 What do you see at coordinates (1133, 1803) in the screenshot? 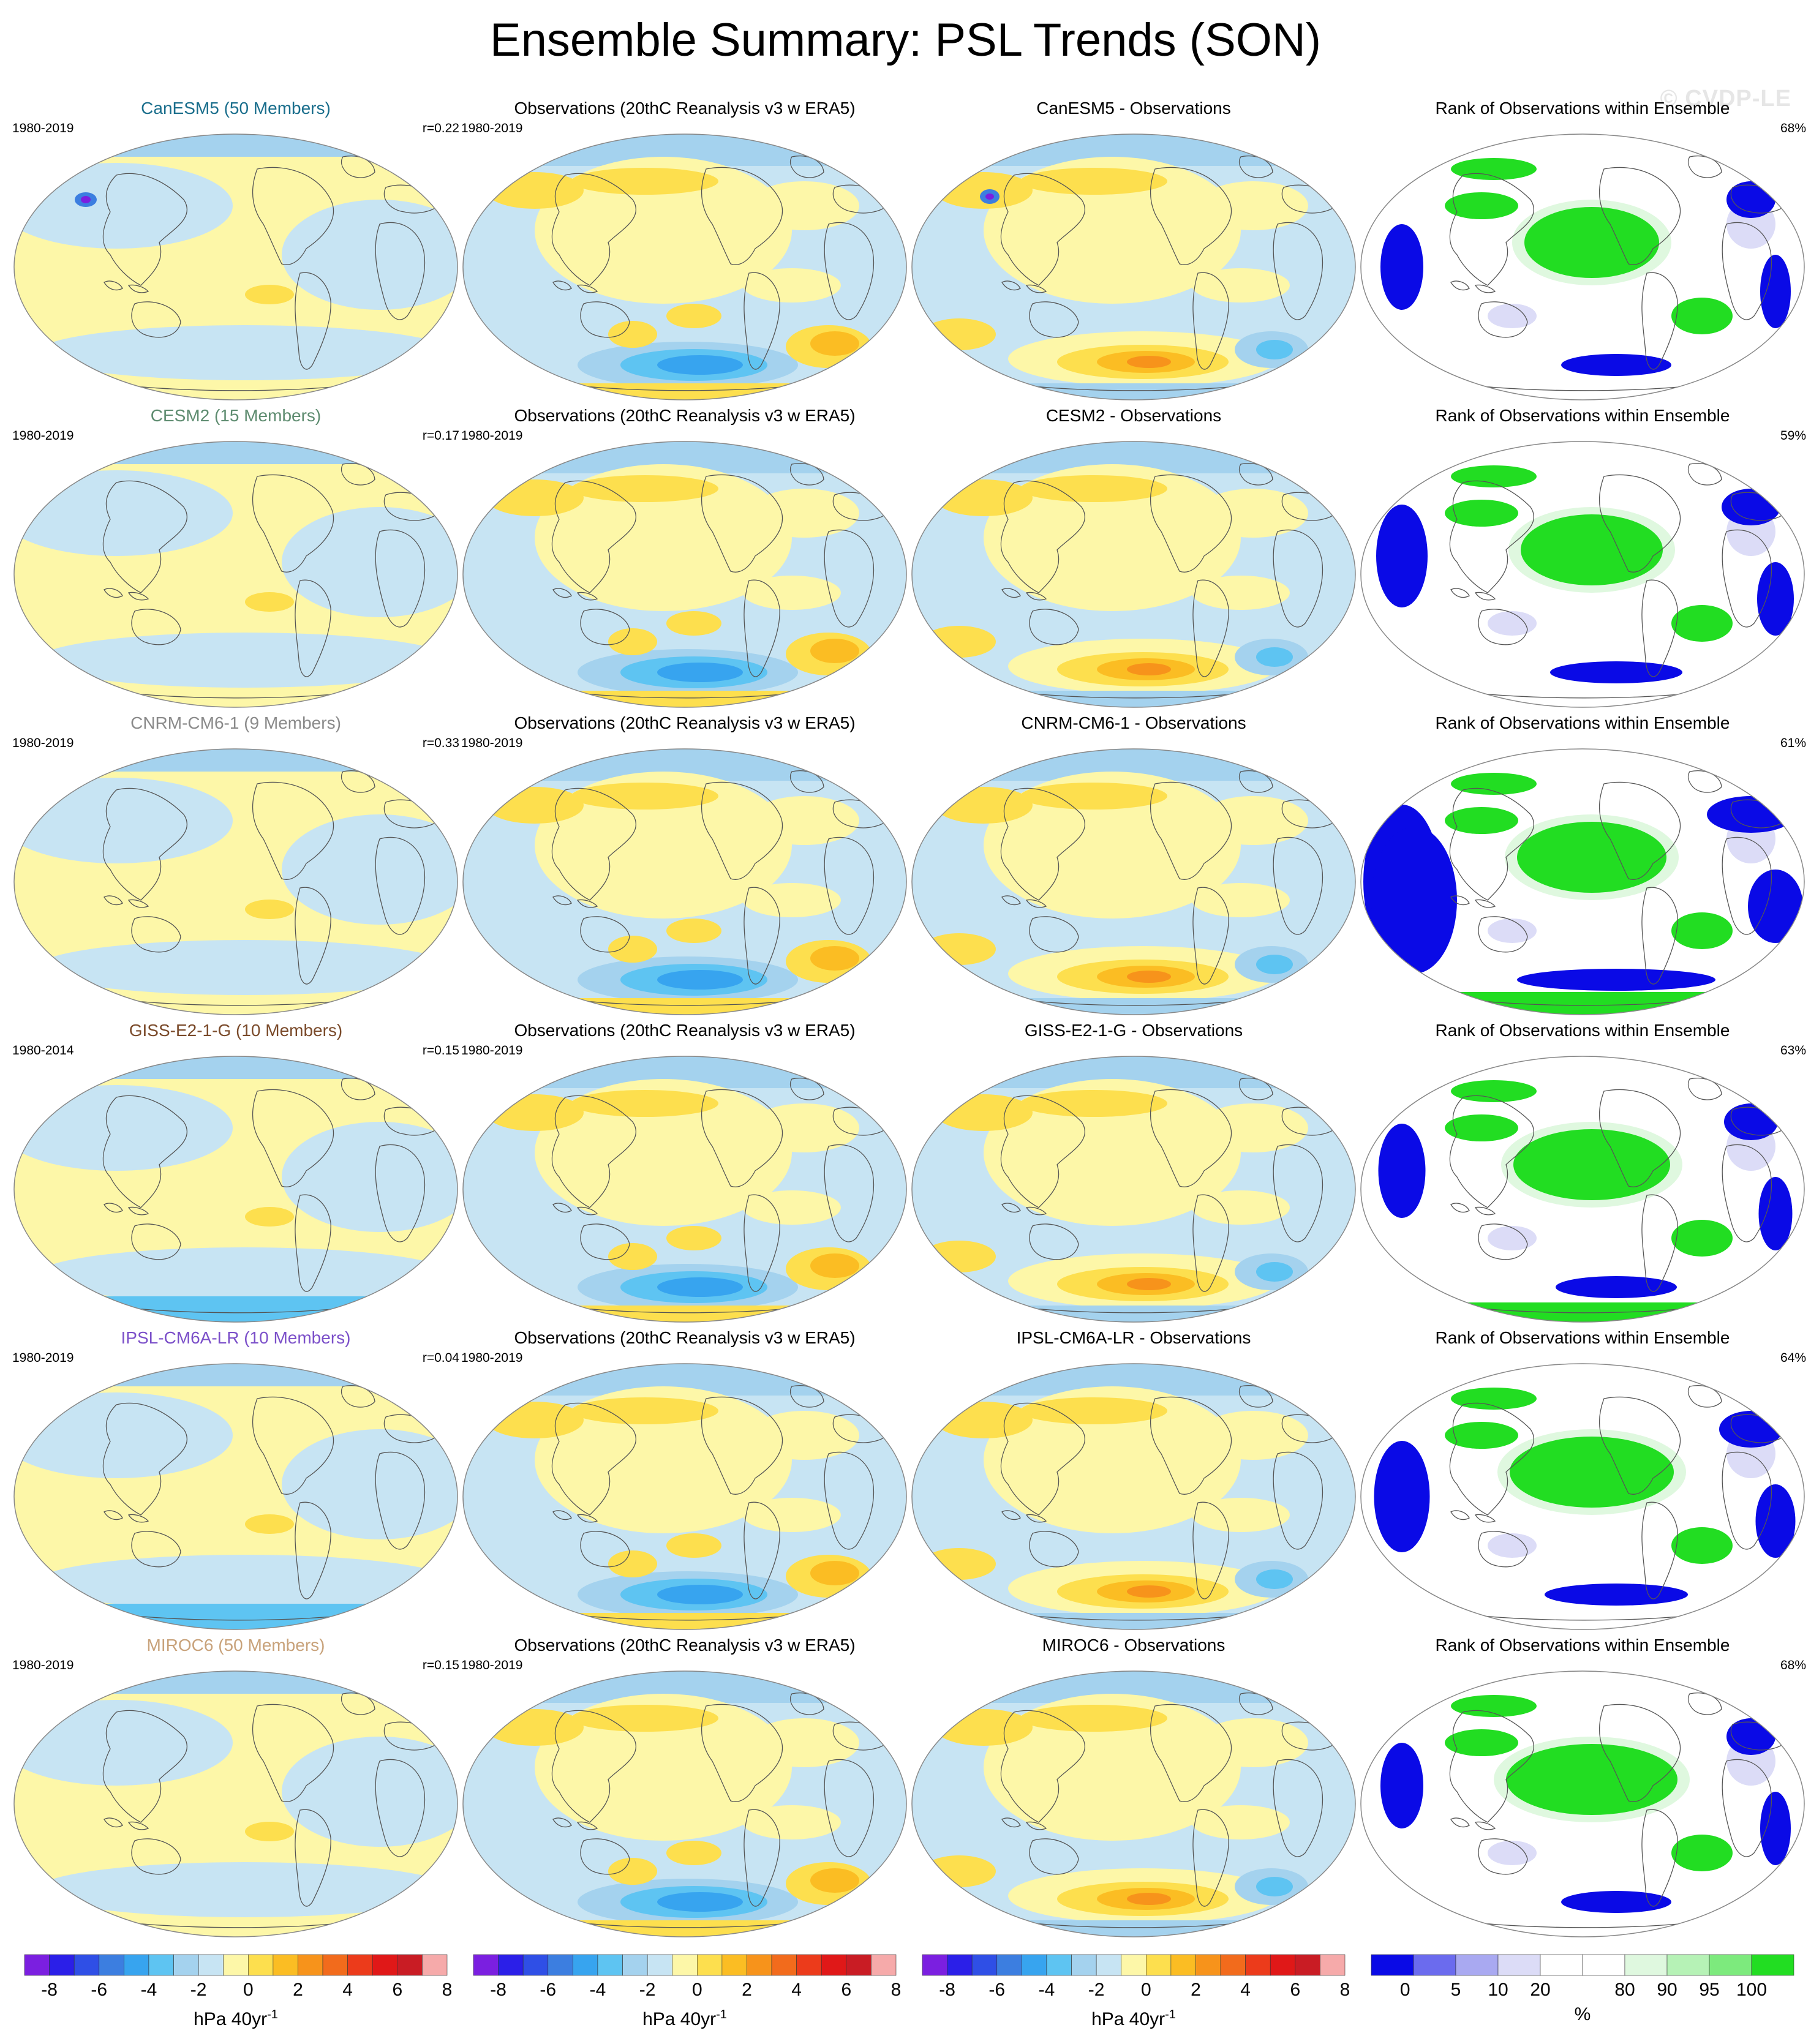
I see `diff-trend-map` at bounding box center [1133, 1803].